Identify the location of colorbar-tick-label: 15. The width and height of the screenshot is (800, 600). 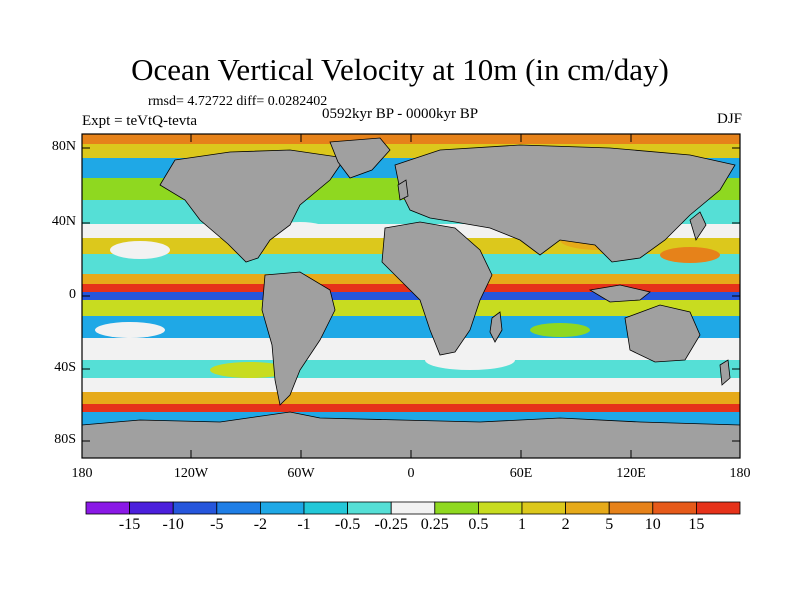
(696, 524).